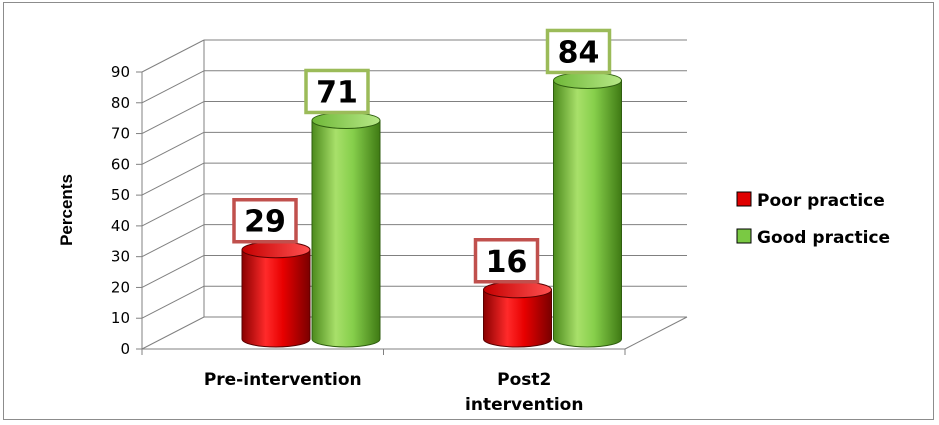 The width and height of the screenshot is (939, 425). I want to click on y-axis-label: Percents, so click(66, 210).